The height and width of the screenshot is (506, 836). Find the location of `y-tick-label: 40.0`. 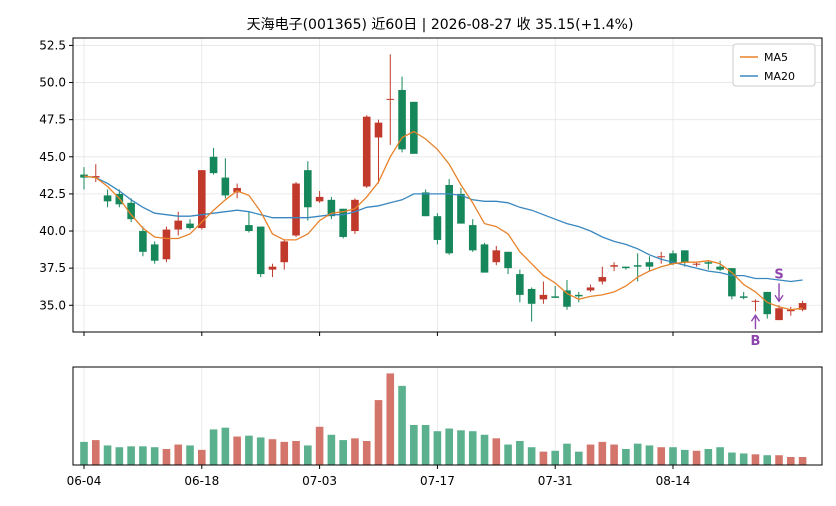

y-tick-label: 40.0 is located at coordinates (52, 231).